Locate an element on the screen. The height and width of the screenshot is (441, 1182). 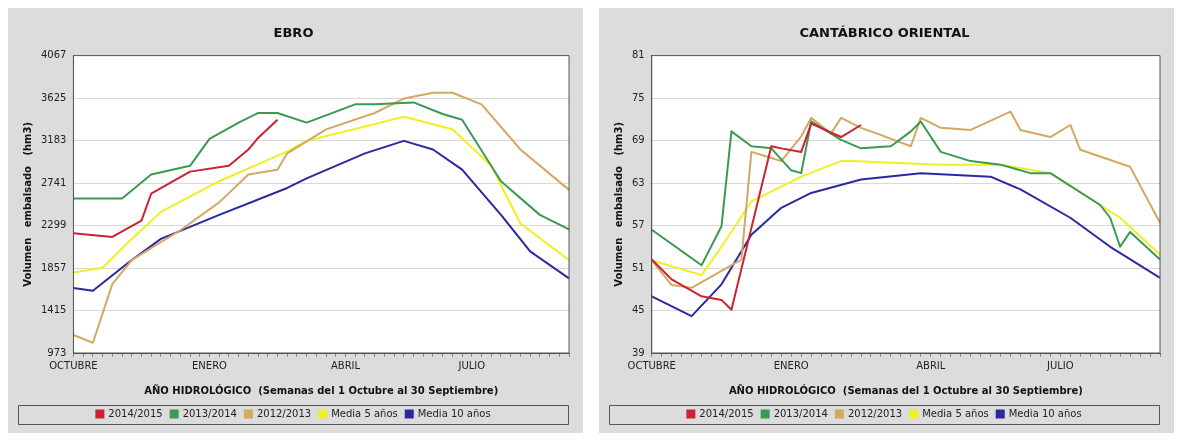
y-tick-label: 3183 is located at coordinates (54, 140).